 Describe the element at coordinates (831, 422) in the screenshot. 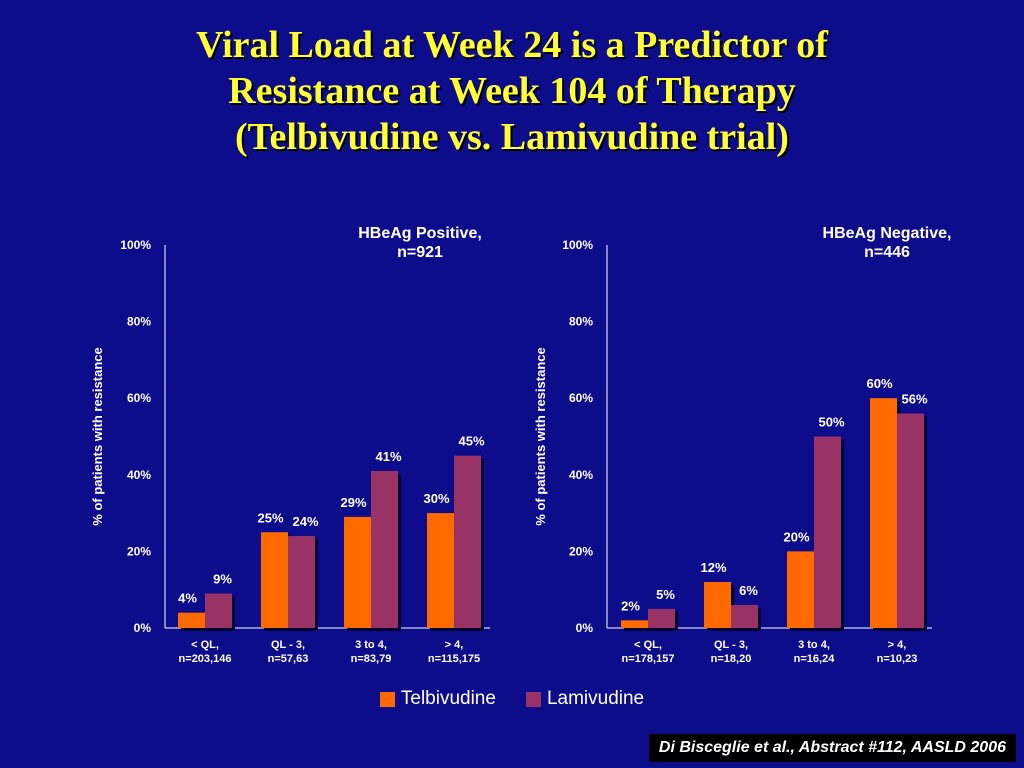

I see `chart2-data-label: 50%` at that location.